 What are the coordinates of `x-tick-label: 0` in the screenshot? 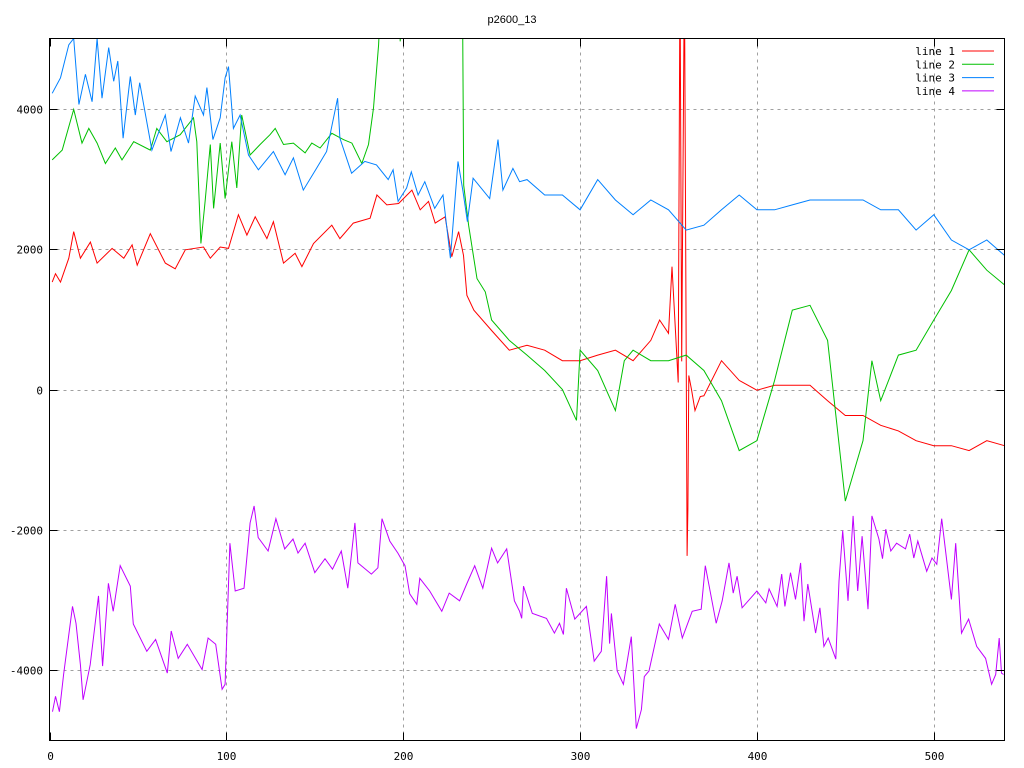 It's located at (50, 756).